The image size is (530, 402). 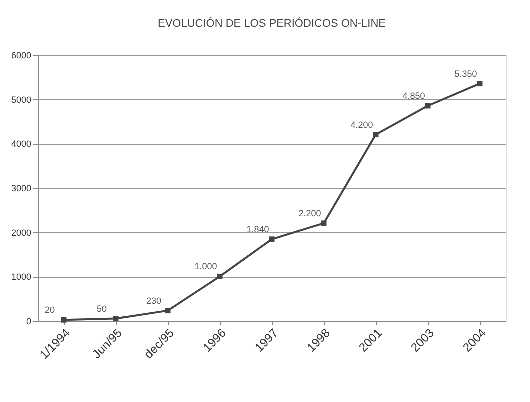 What do you see at coordinates (206, 267) in the screenshot?
I see `data-label: 1.000` at bounding box center [206, 267].